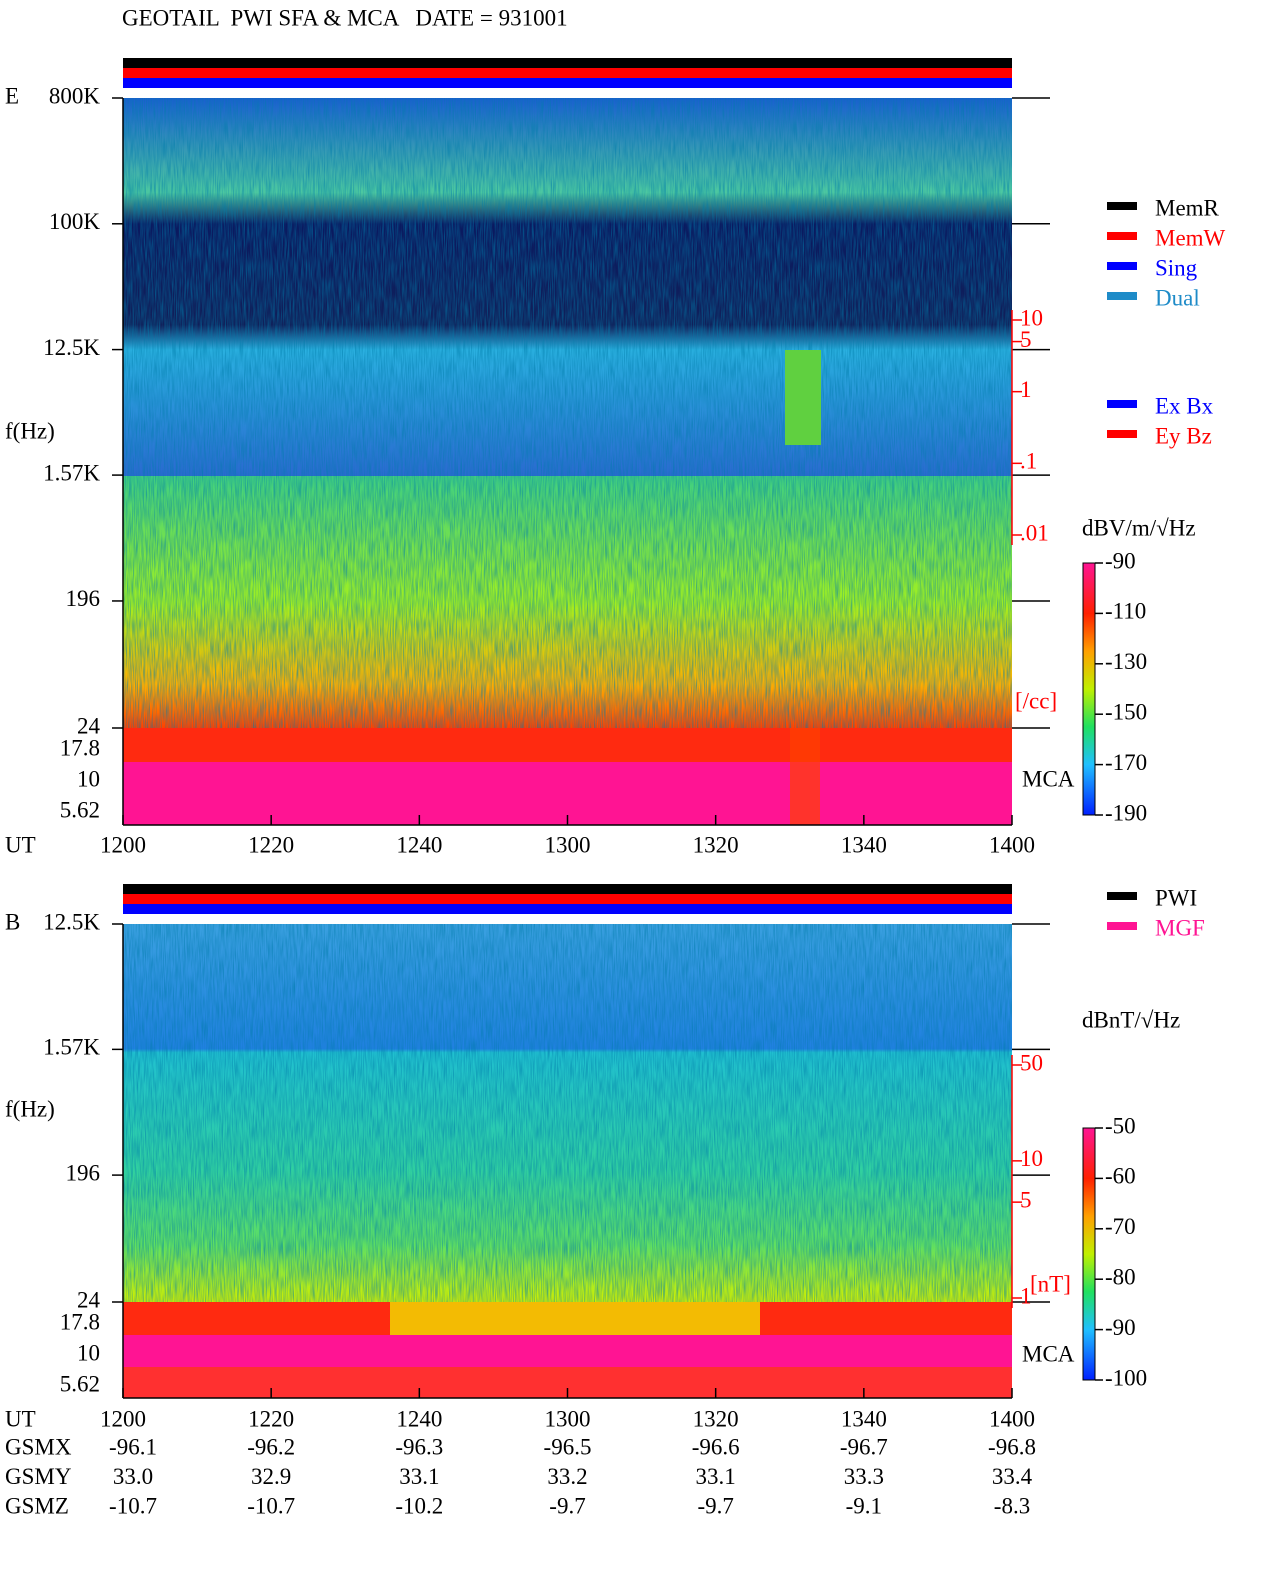  I want to click on y2-axis-label: [/cc], so click(1036, 700).